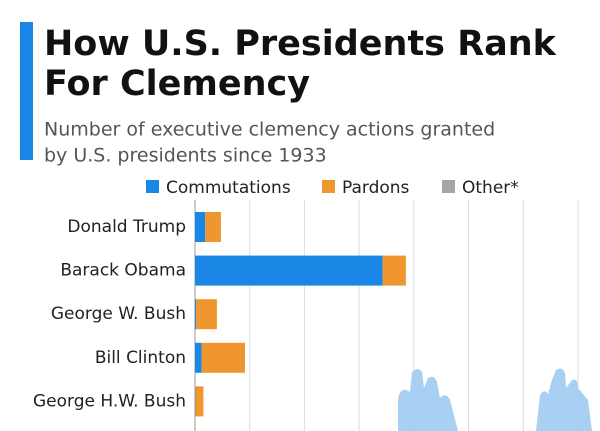  I want to click on decoration, so click(495, 399).